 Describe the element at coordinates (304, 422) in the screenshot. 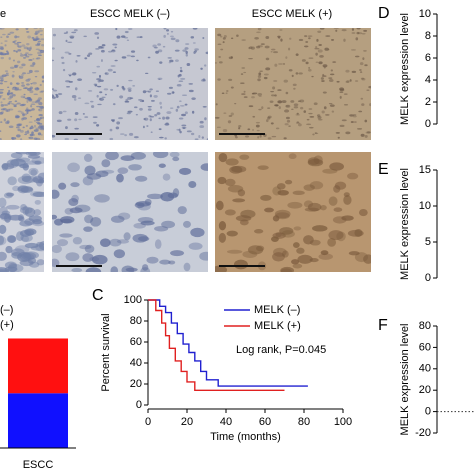

I see `x-tick-label: 80` at that location.